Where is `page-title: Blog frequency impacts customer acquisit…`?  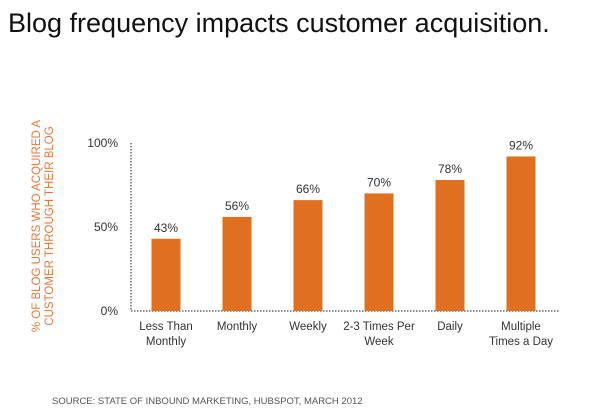 page-title: Blog frequency impacts customer acquisit… is located at coordinates (279, 23).